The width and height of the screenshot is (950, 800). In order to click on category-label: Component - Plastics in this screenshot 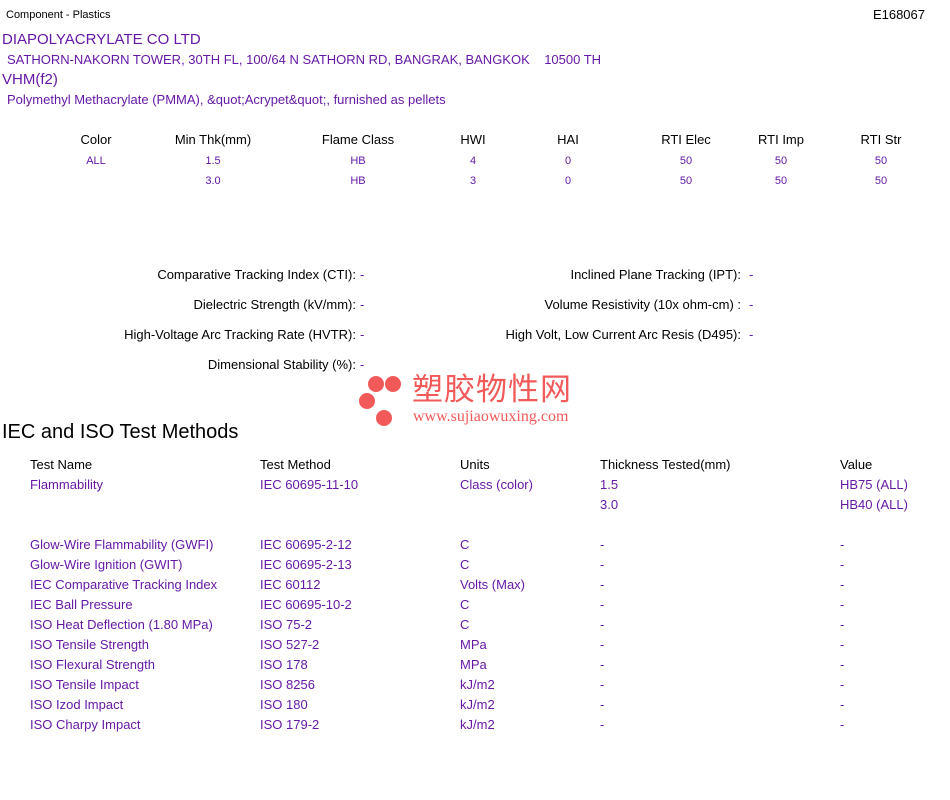, I will do `click(58, 15)`.